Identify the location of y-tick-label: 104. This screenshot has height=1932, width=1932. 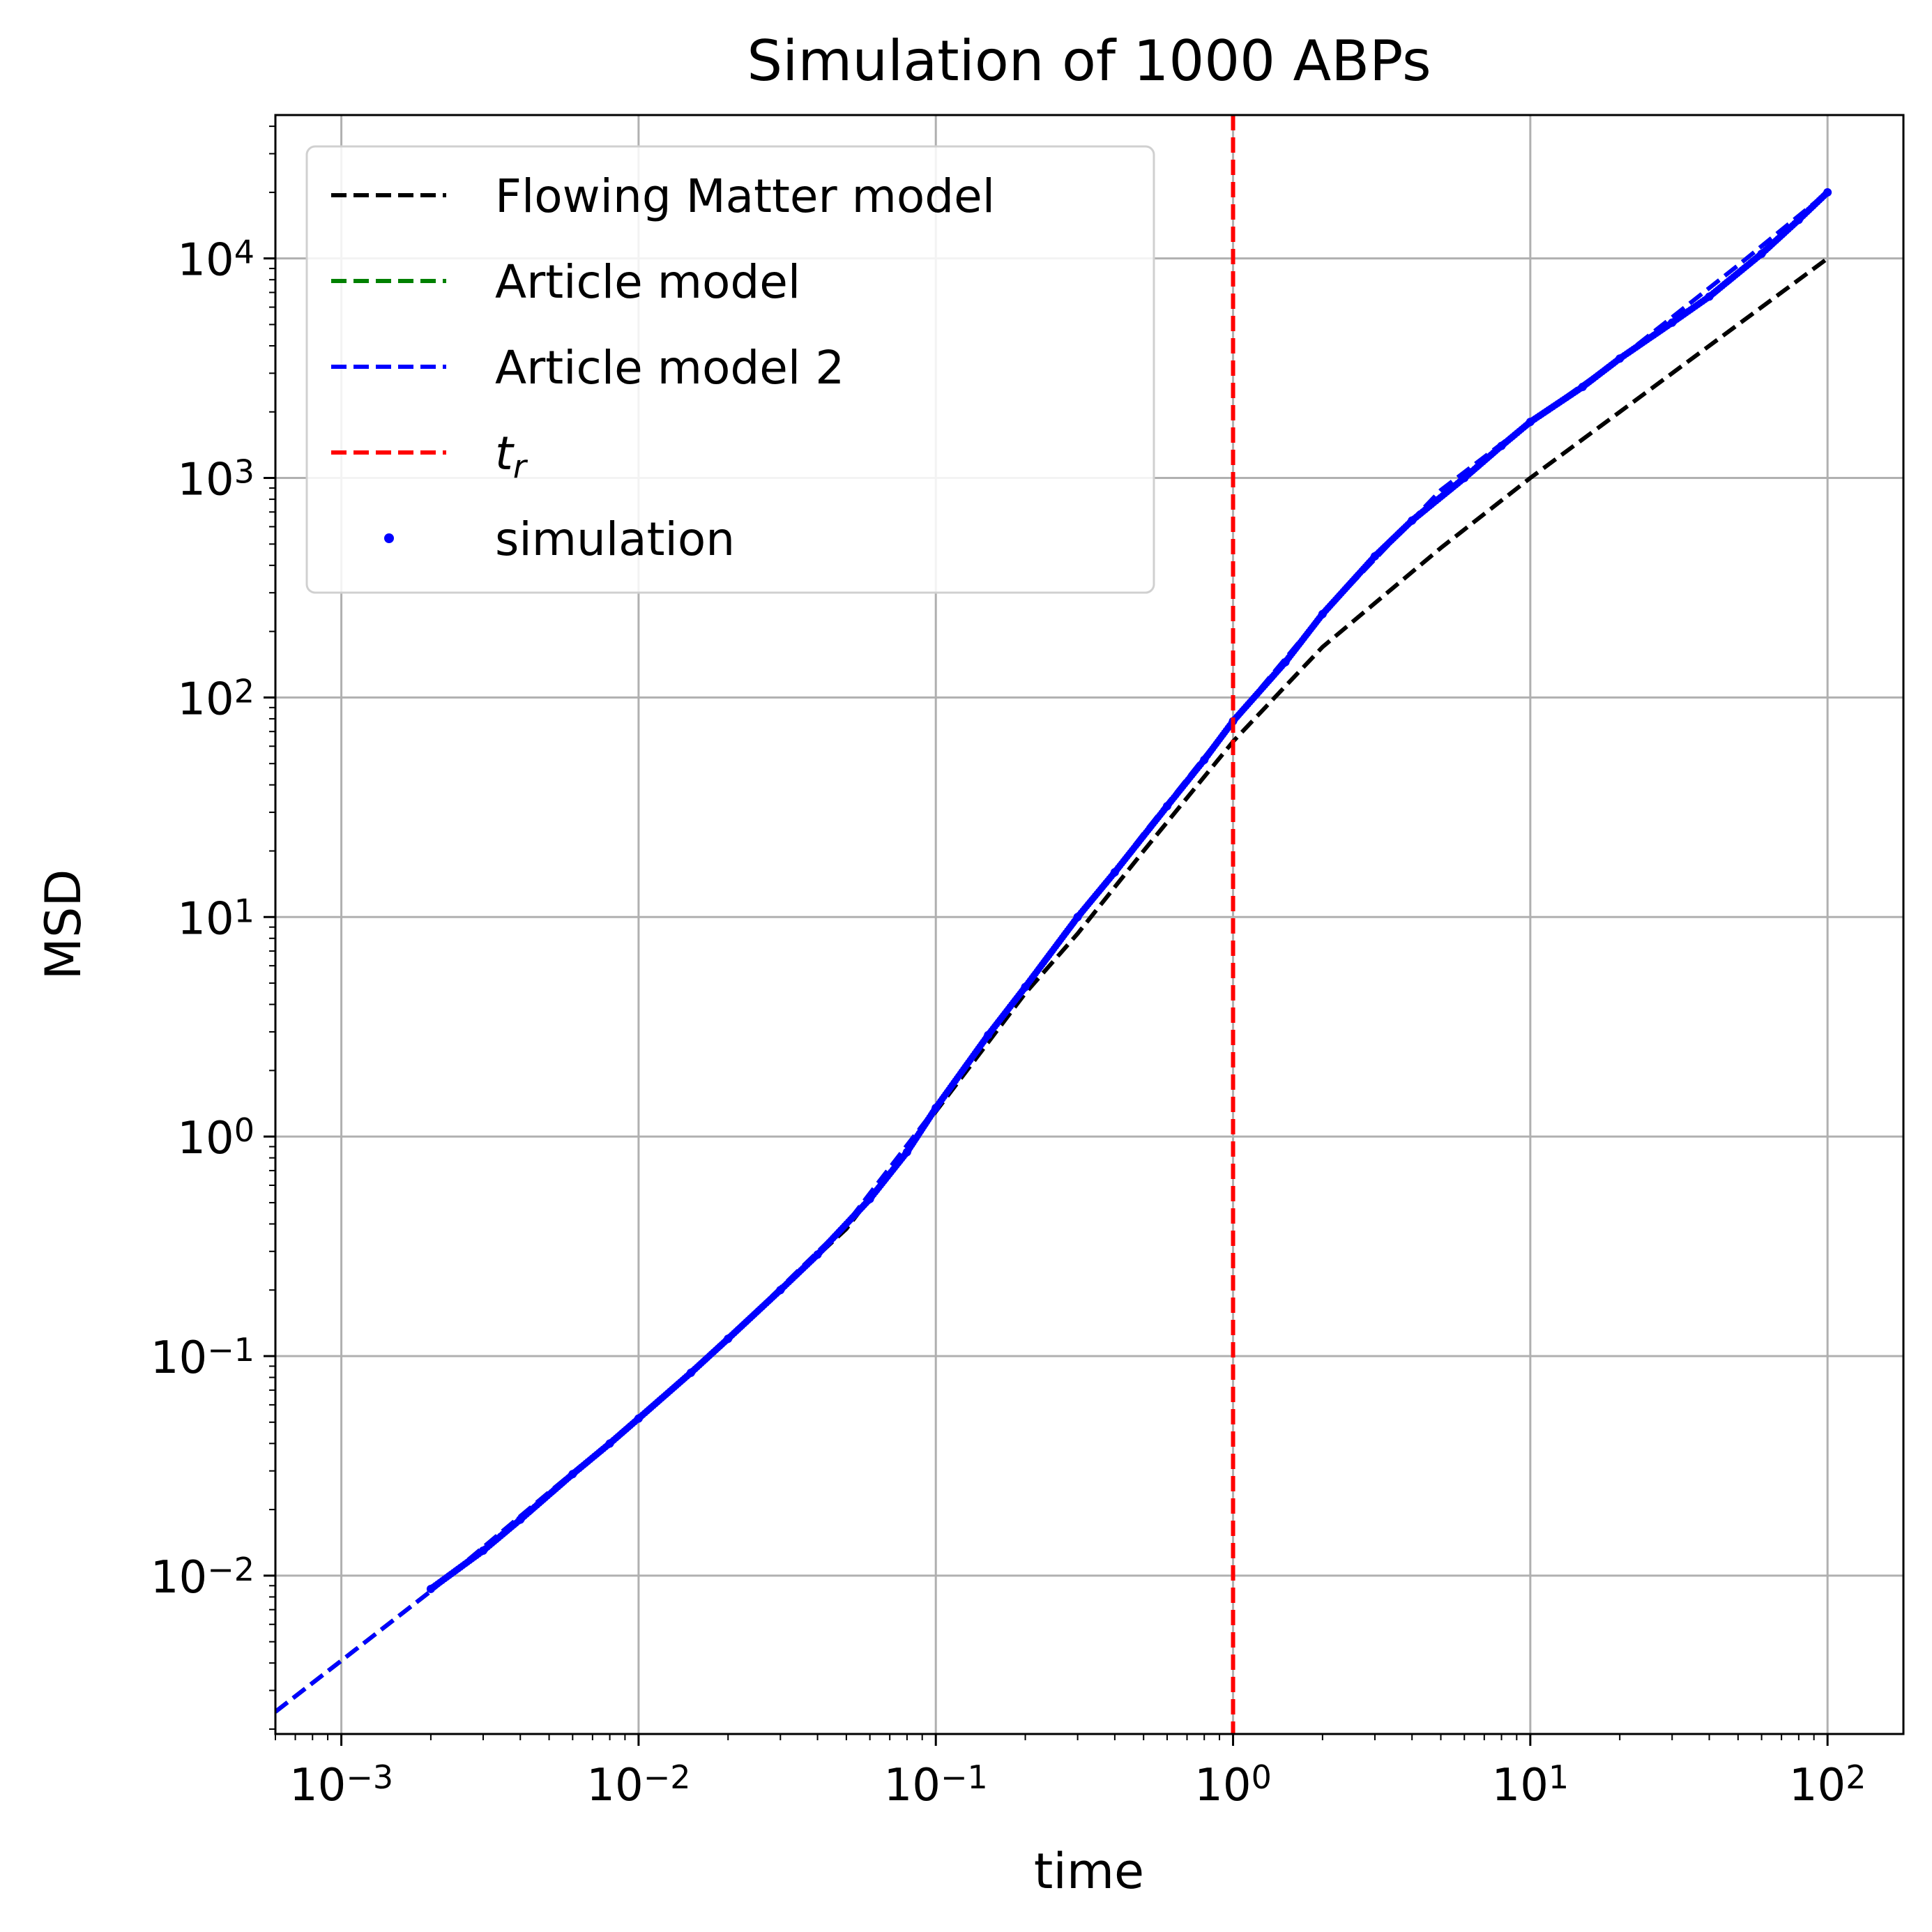
(215, 259).